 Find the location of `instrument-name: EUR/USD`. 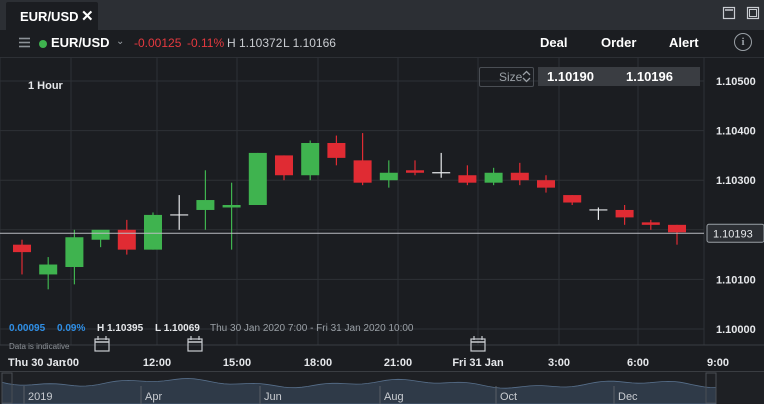

instrument-name: EUR/USD is located at coordinates (80, 42).